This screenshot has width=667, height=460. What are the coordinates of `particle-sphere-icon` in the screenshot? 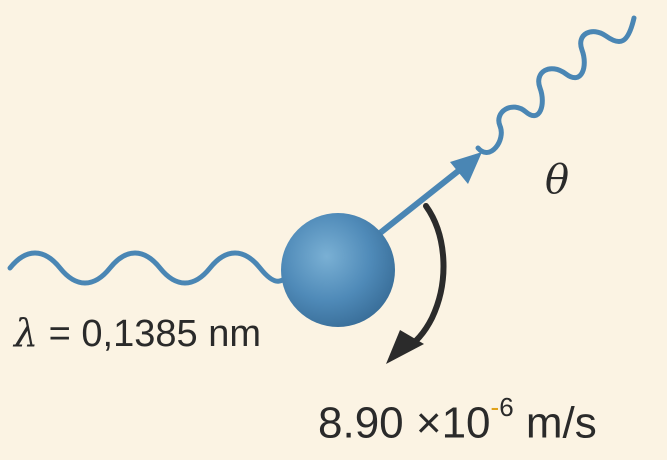 It's located at (338, 270).